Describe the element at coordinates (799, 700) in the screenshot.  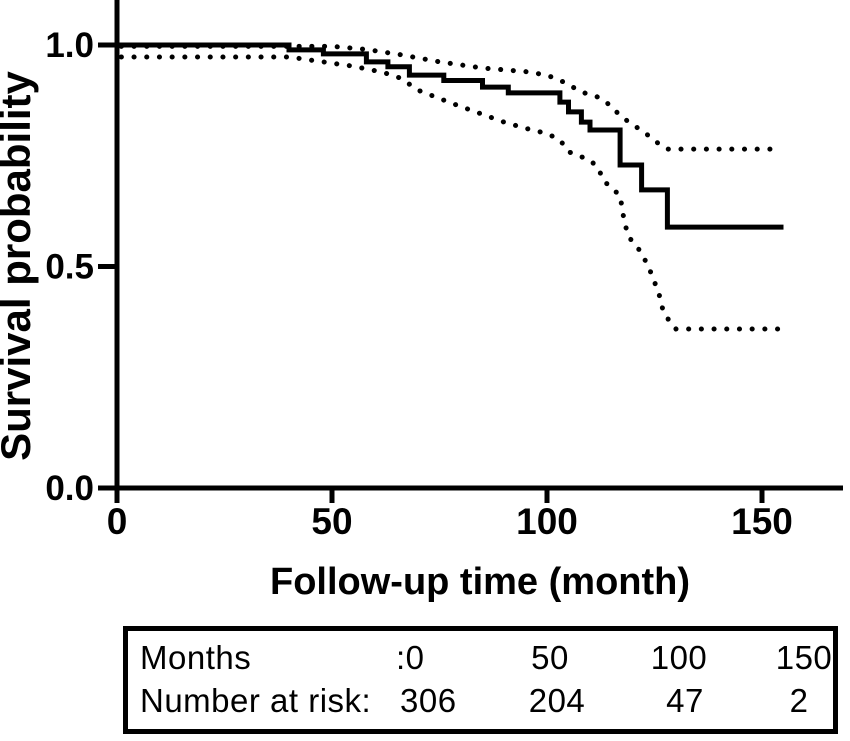
I see `risk-table-count-150: 2` at that location.